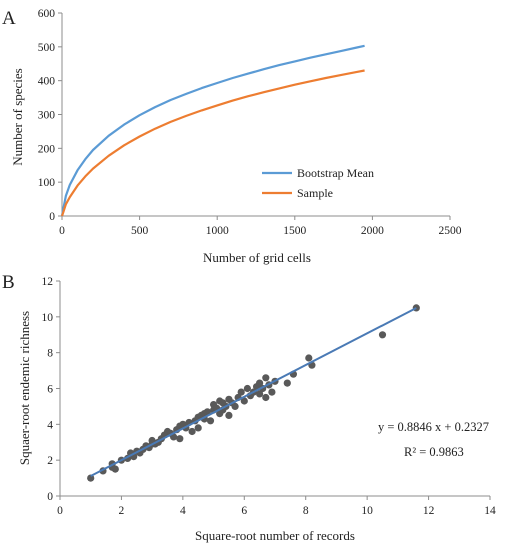 This screenshot has width=505, height=550. What do you see at coordinates (183, 511) in the screenshot?
I see `x-tick-label: 4` at bounding box center [183, 511].